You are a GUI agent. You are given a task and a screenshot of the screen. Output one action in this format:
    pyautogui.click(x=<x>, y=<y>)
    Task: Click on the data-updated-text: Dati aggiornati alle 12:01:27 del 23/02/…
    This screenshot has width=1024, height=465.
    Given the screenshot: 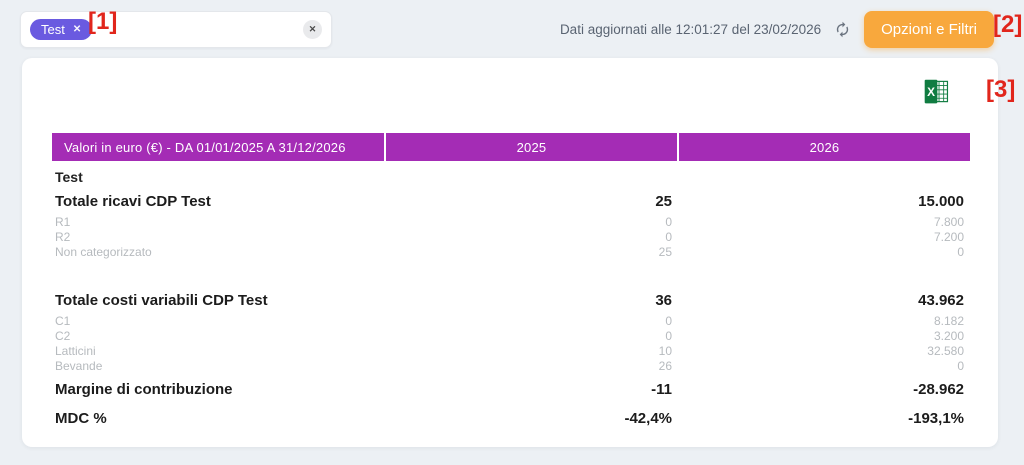 What is the action you would take?
    pyautogui.click(x=690, y=29)
    